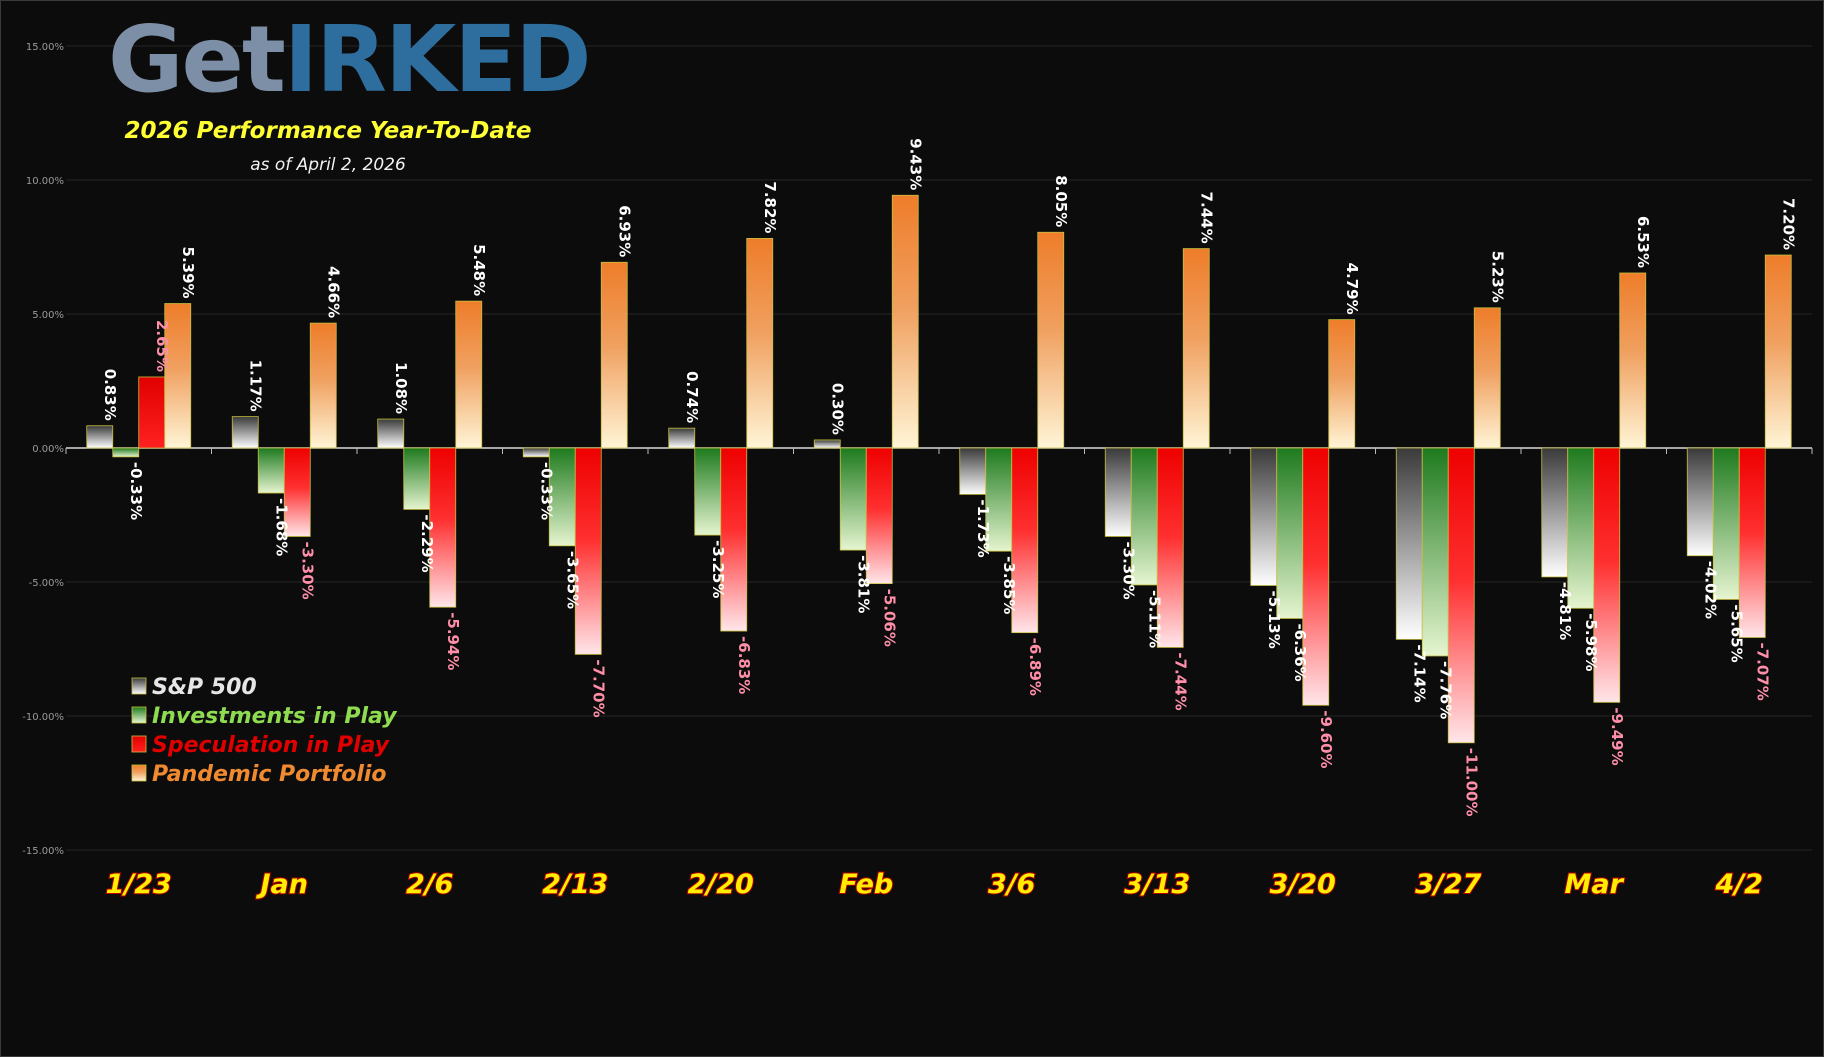  Describe the element at coordinates (43, 717) in the screenshot. I see `y-tick-label: -10.00%` at that location.